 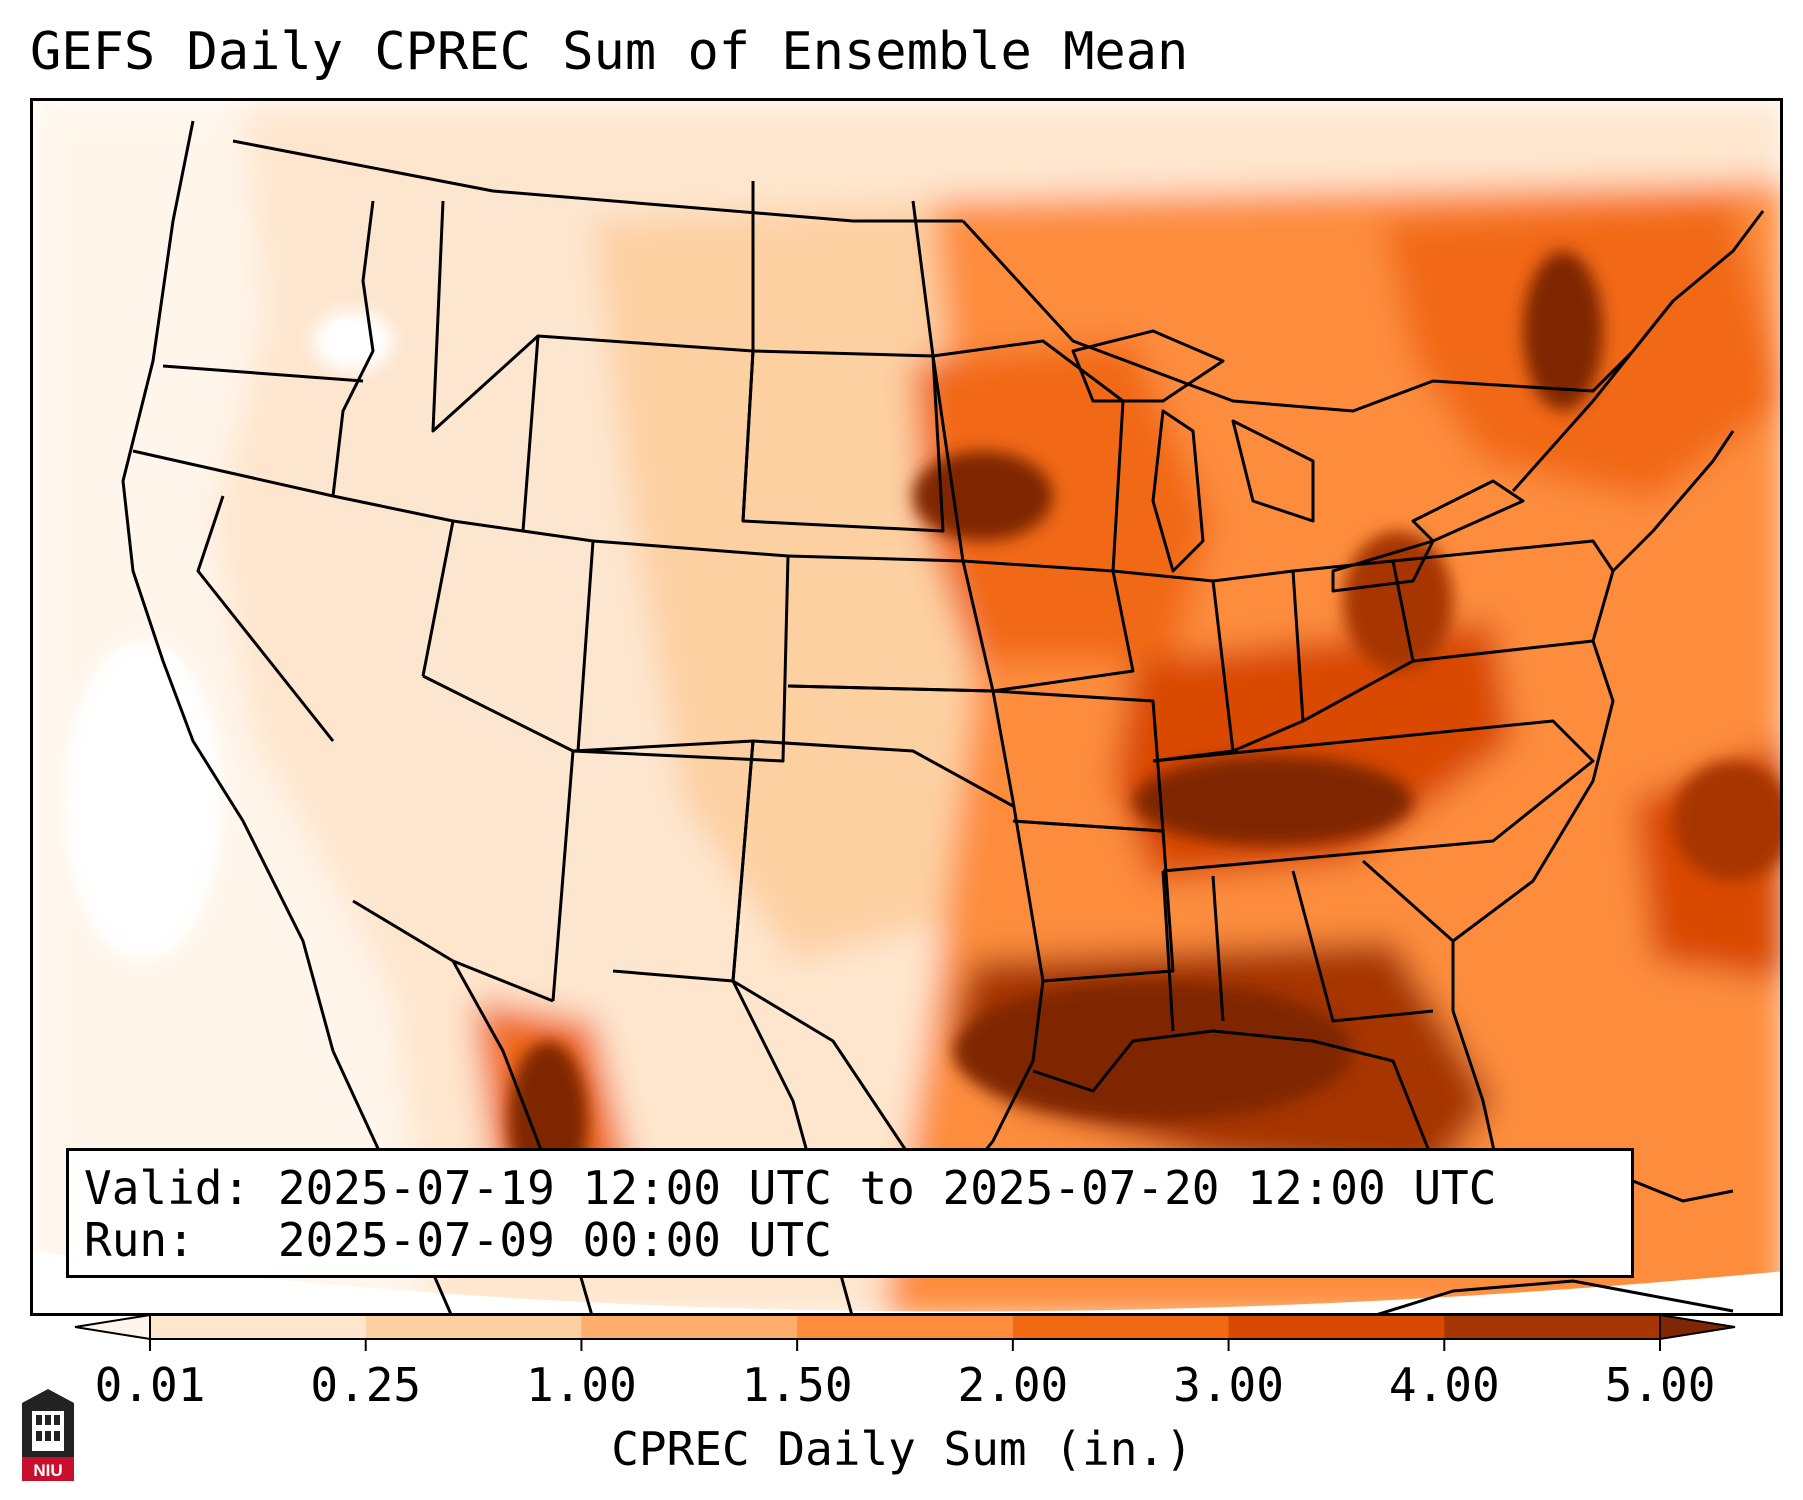 I want to click on colorbar-extend-min, so click(x=112, y=1327).